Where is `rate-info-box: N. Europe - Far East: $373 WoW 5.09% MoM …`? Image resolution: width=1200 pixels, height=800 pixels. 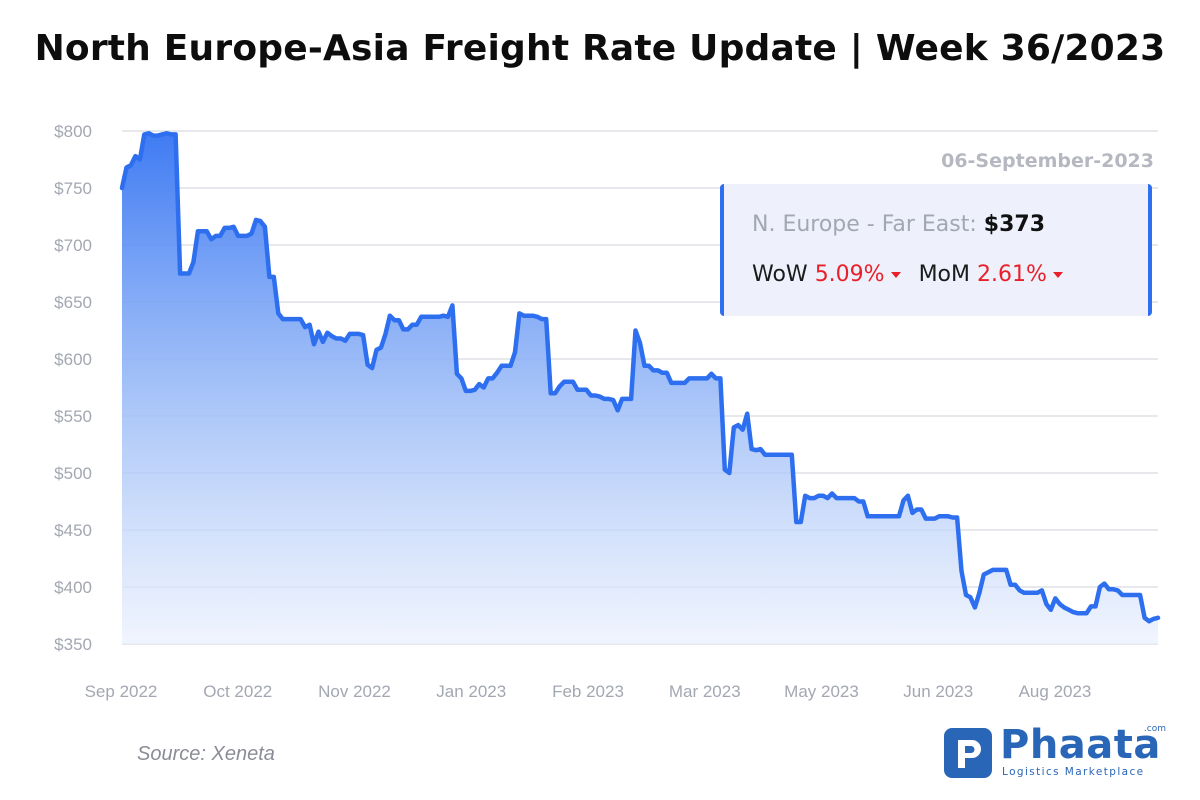
rate-info-box: N. Europe - Far East: $373 WoW 5.09% MoM … is located at coordinates (936, 250).